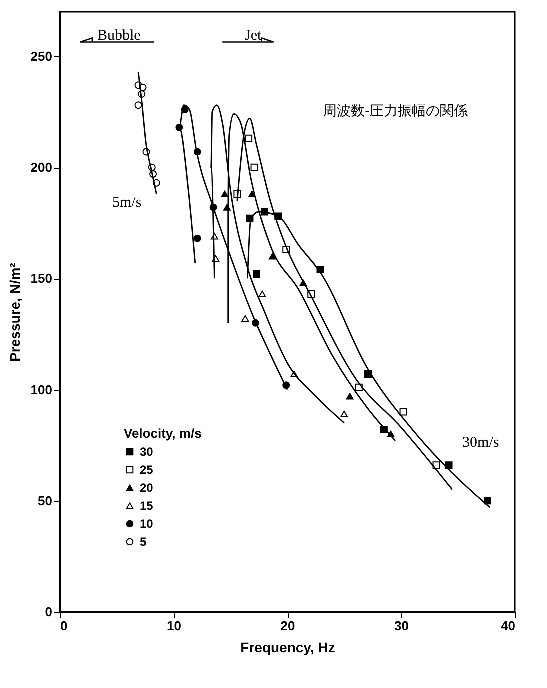  I want to click on legend-label: 15, so click(147, 506).